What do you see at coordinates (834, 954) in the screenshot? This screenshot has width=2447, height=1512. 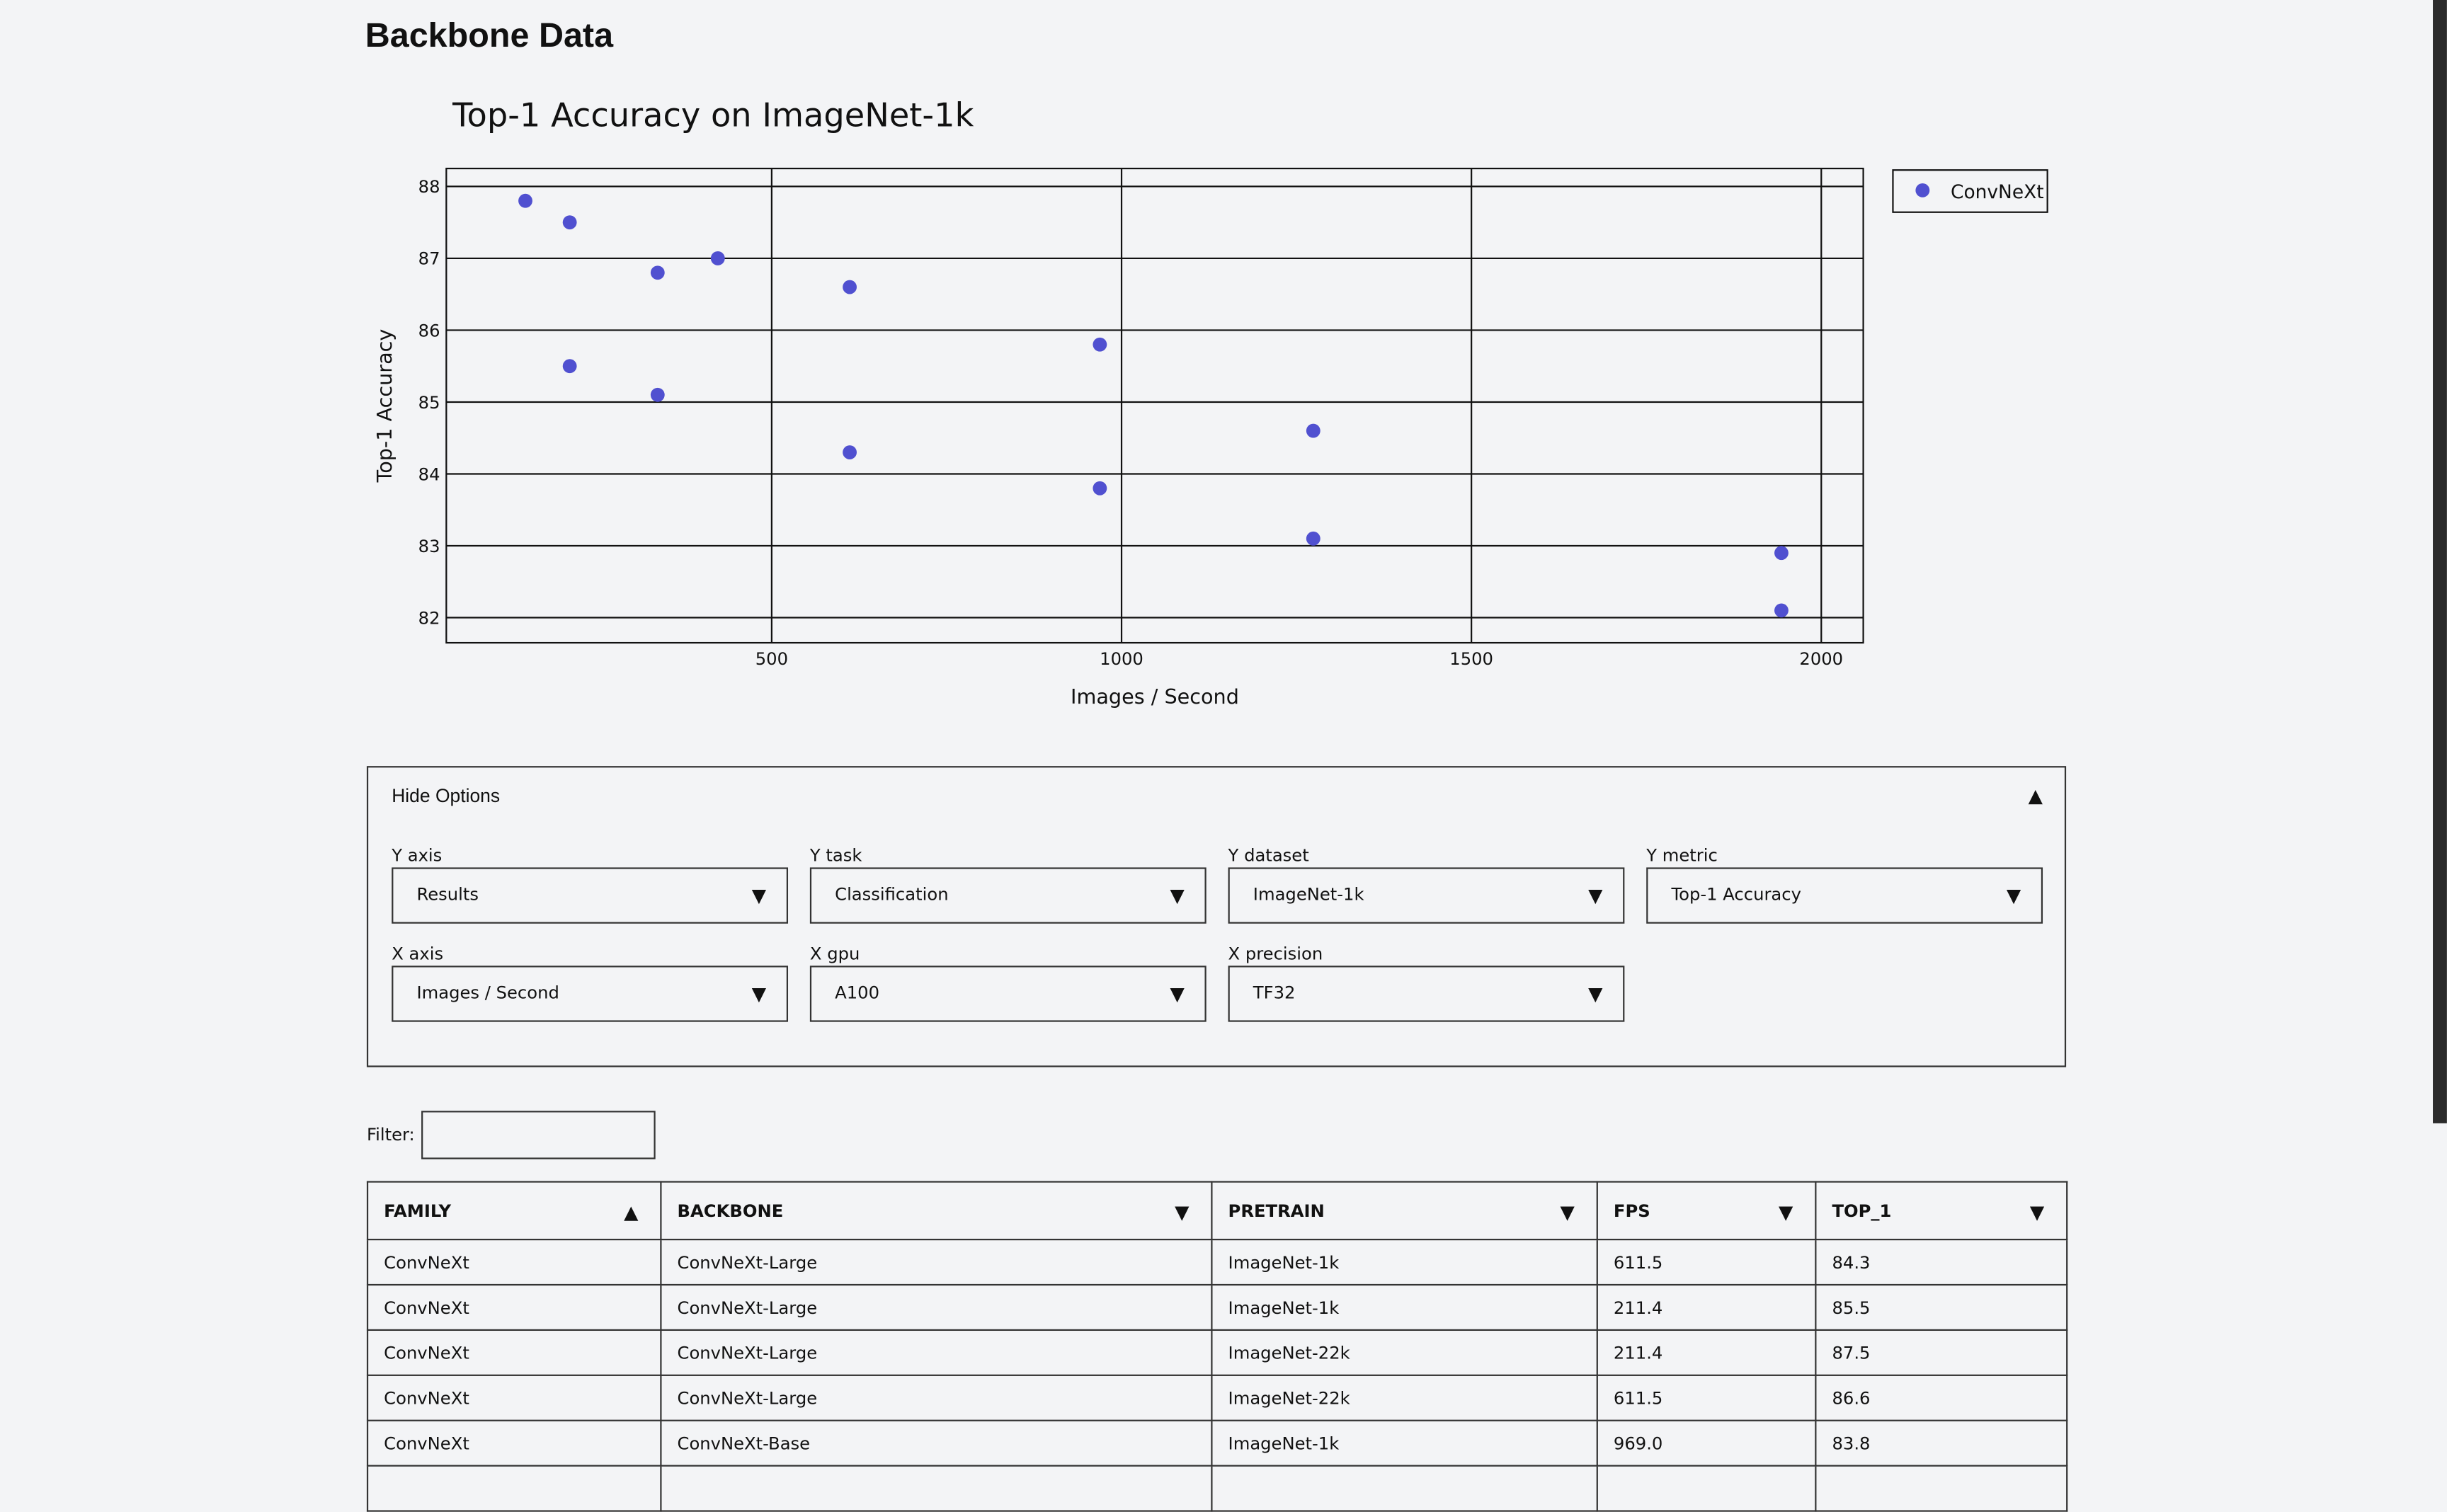 I see `x-gpu-label: X gpu` at bounding box center [834, 954].